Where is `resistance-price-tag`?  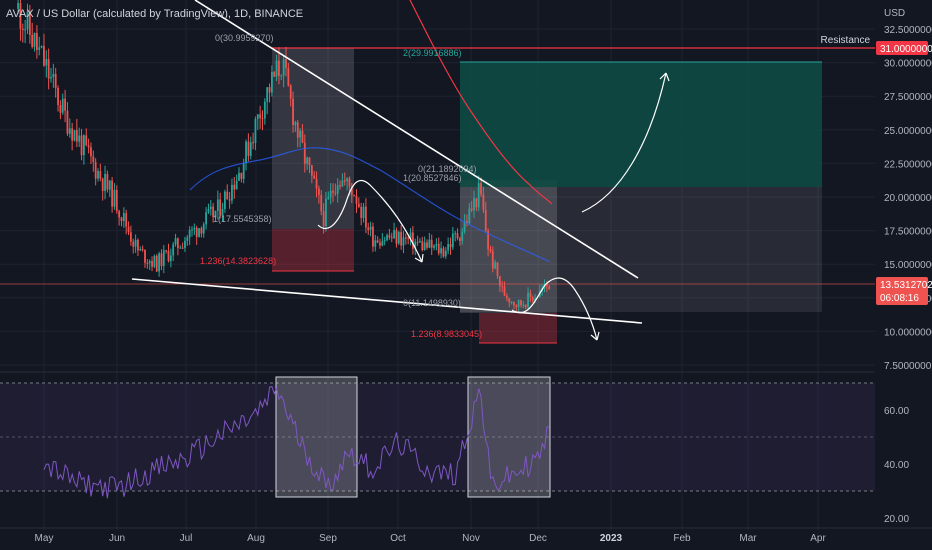
resistance-price-tag is located at coordinates (902, 48).